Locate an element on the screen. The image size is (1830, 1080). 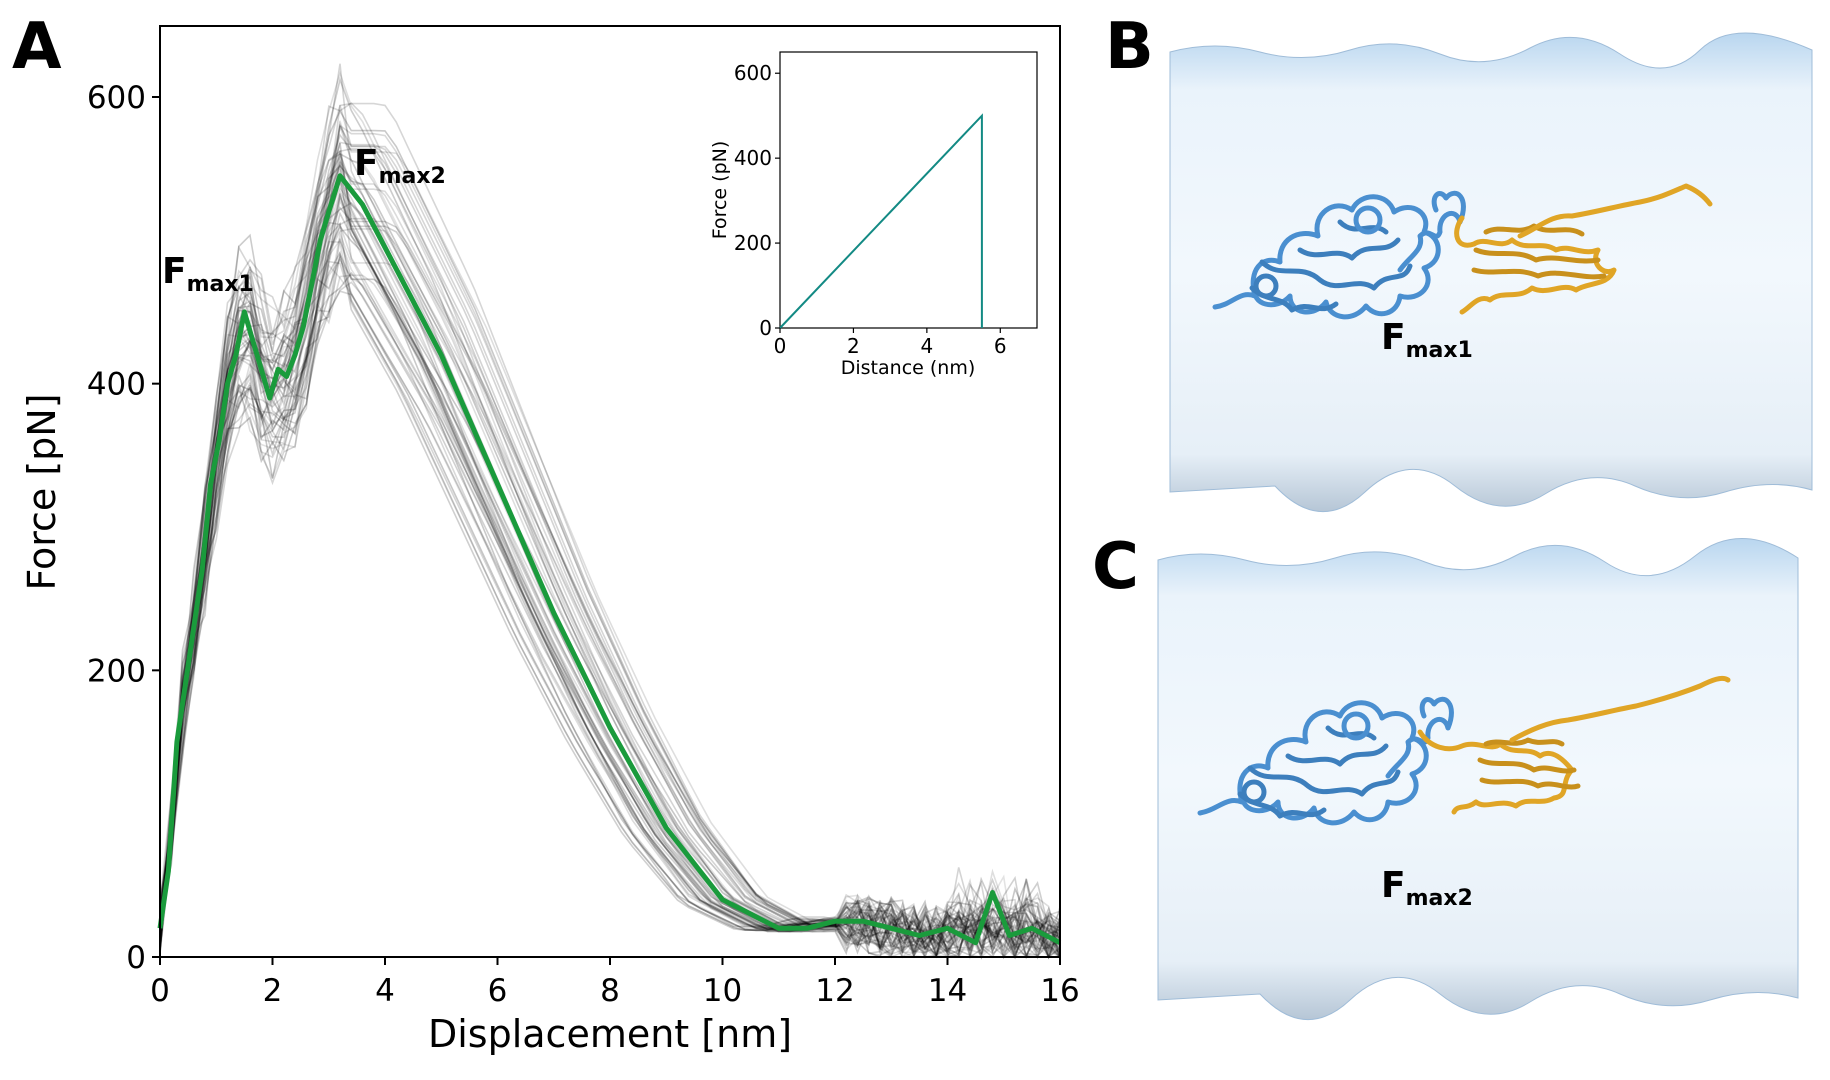
fmax1-b-main: F is located at coordinates (1393, 337).